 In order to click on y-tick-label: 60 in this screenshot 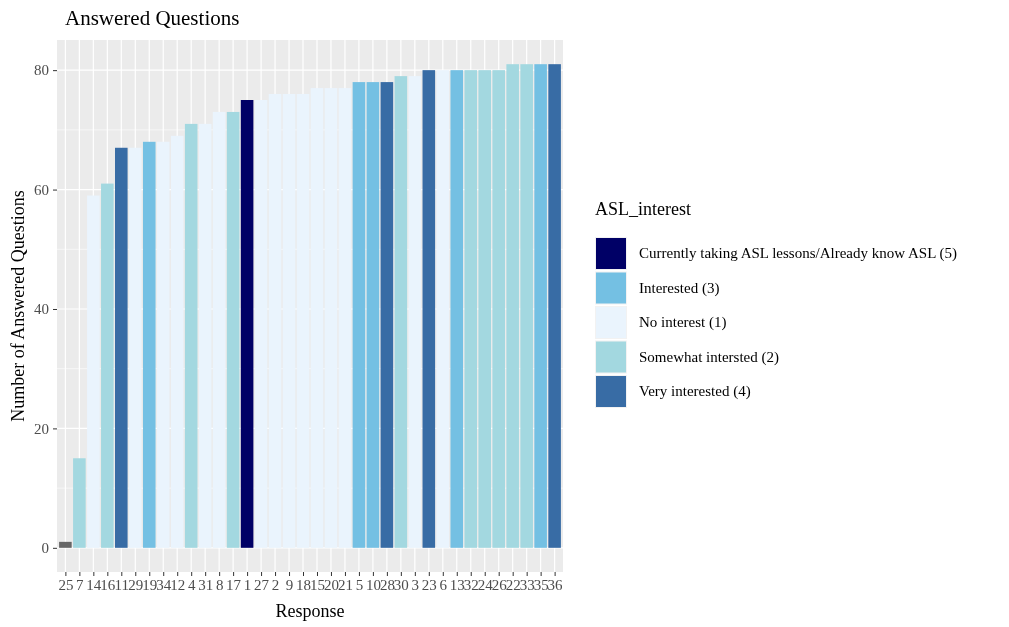, I will do `click(41, 189)`.